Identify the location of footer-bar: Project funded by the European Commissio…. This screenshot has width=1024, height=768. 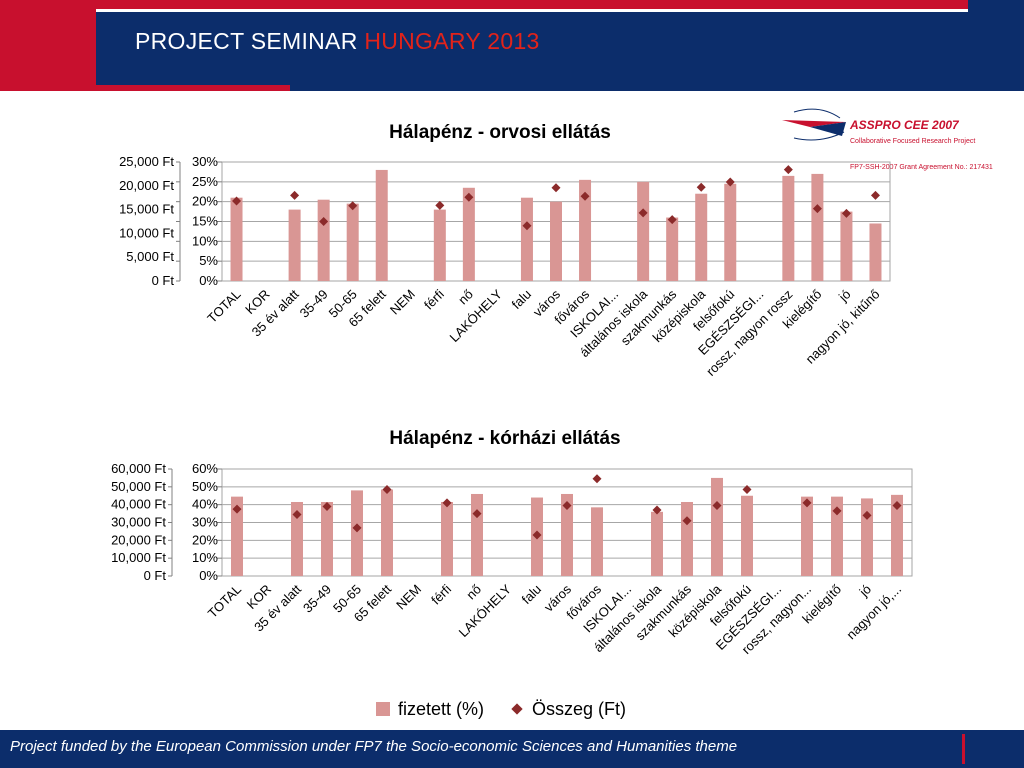
(512, 749).